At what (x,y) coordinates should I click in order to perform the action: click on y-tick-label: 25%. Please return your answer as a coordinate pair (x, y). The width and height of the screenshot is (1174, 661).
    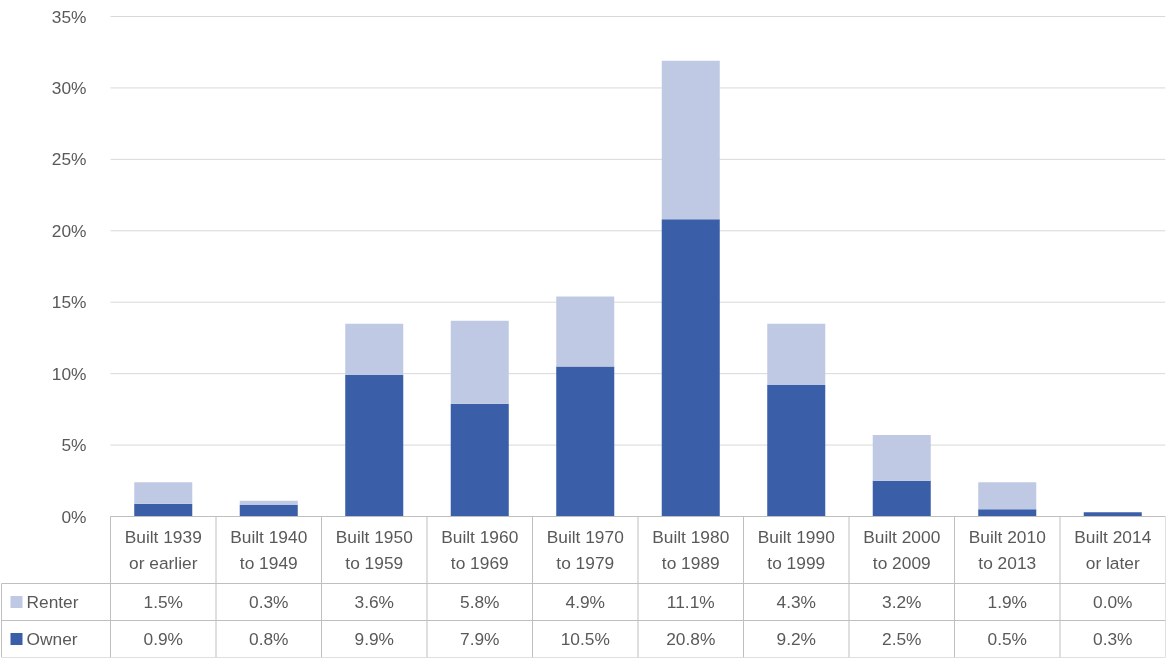
    Looking at the image, I should click on (69, 159).